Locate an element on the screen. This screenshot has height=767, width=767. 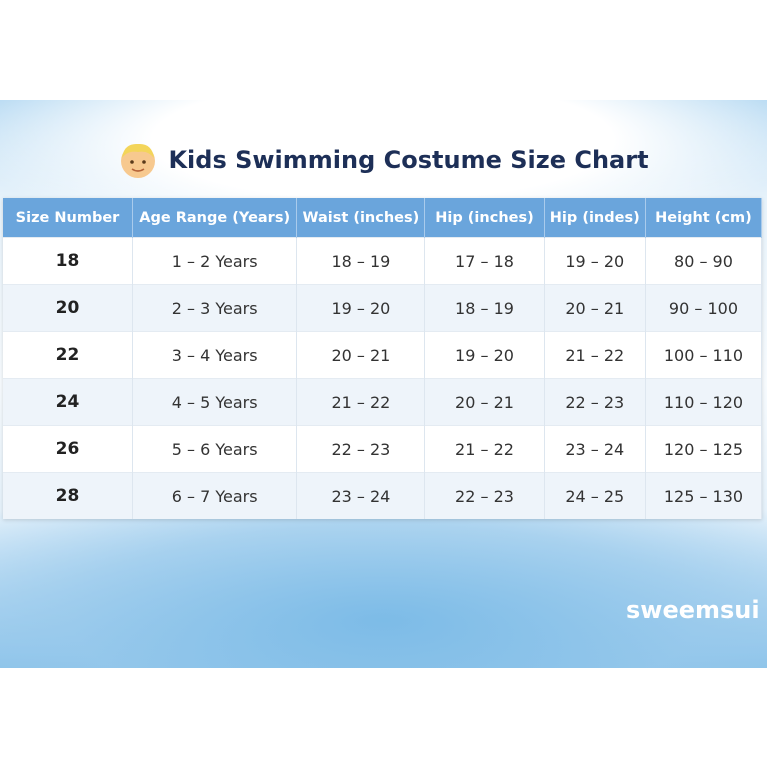
column-header: Hip (inches) is located at coordinates (484, 218).